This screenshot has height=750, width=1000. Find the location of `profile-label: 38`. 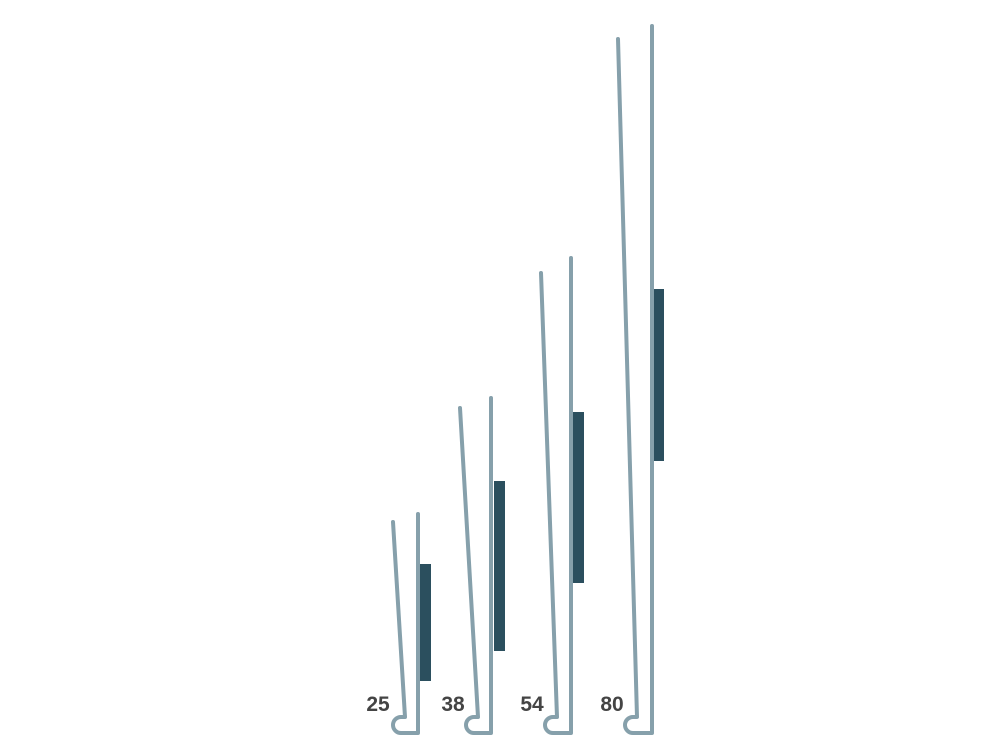

profile-label: 38 is located at coordinates (453, 704).